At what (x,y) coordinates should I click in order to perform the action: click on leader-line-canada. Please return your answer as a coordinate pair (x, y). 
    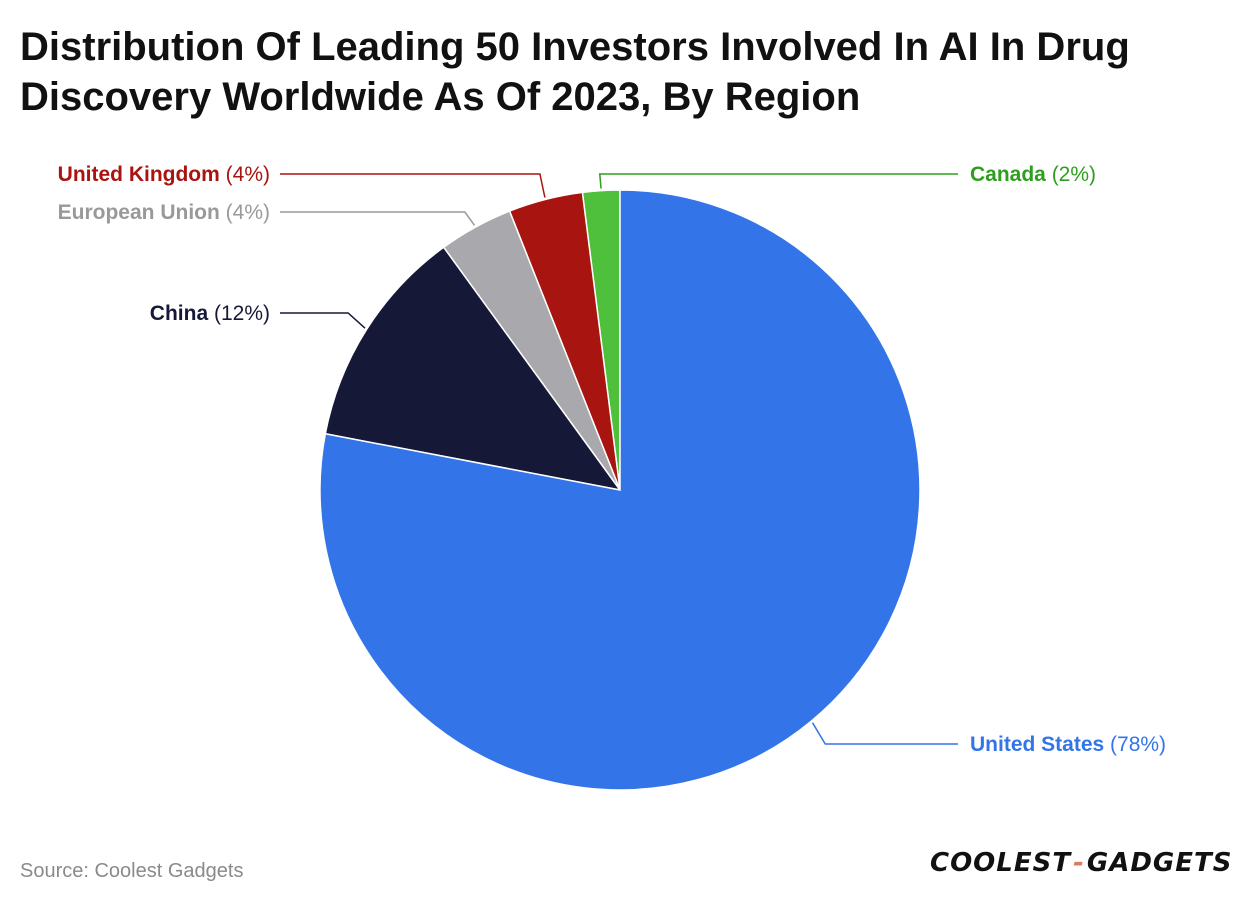
    Looking at the image, I should click on (778, 181).